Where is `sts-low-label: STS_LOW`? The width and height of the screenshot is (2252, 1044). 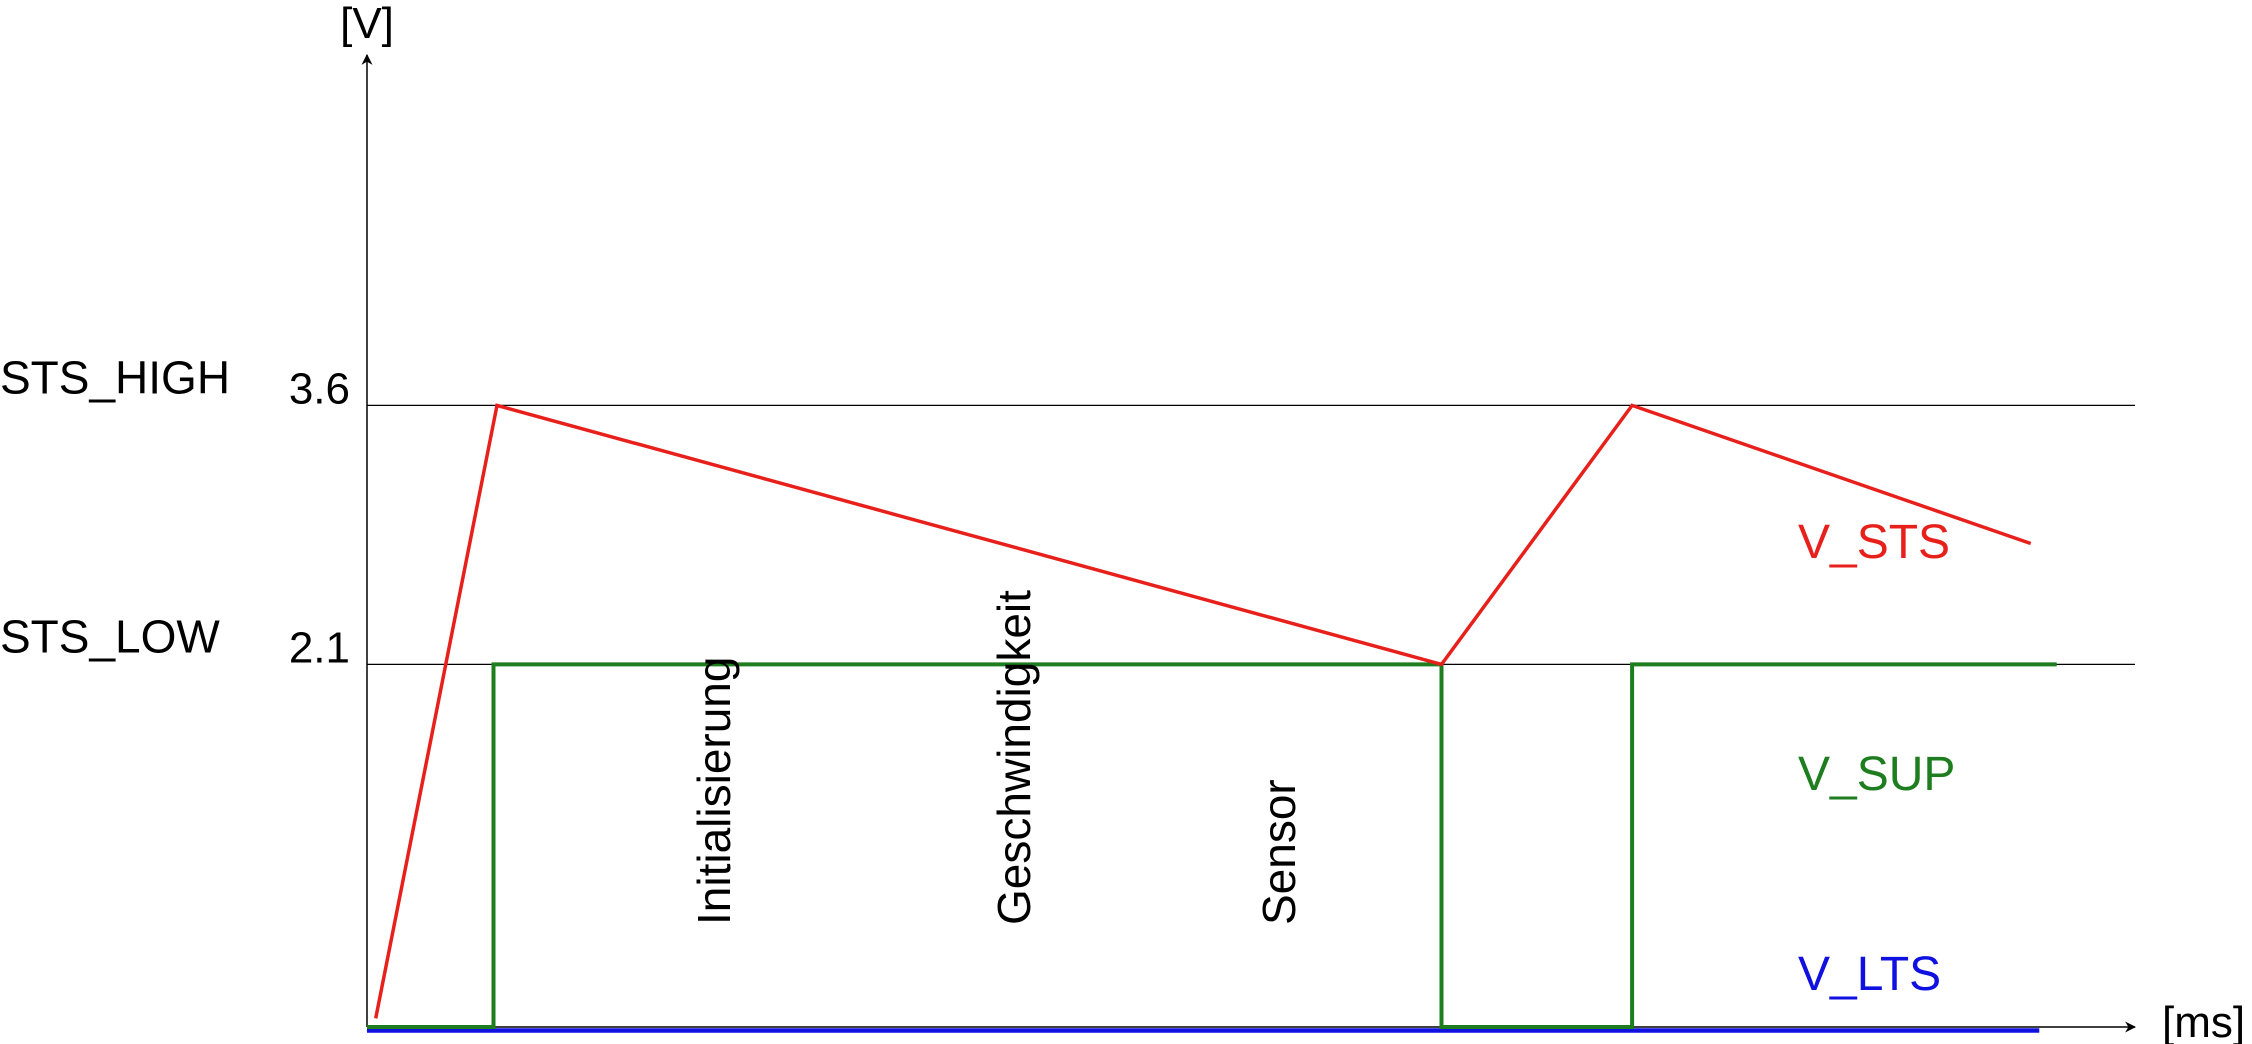 sts-low-label: STS_LOW is located at coordinates (110, 636).